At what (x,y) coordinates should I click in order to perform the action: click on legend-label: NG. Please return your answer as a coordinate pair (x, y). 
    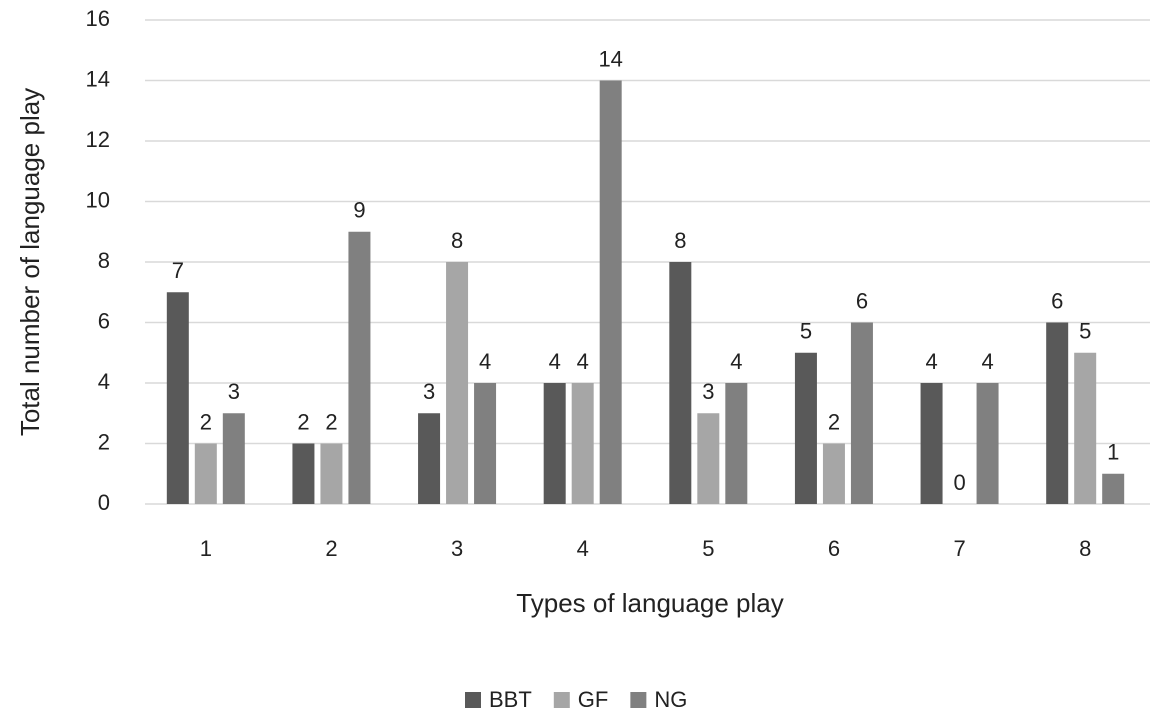
    Looking at the image, I should click on (670, 699).